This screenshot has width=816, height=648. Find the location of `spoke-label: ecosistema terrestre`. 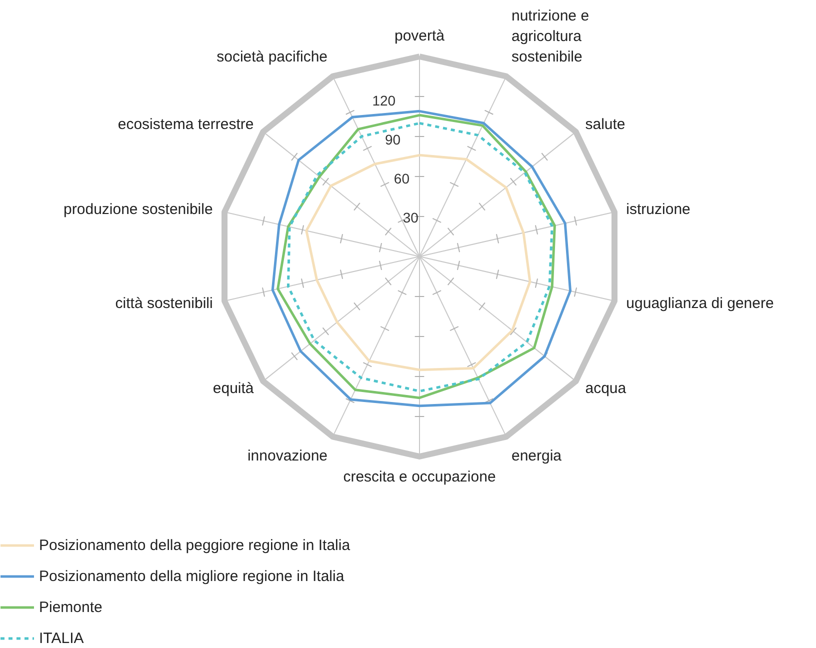

spoke-label: ecosistema terrestre is located at coordinates (186, 124).